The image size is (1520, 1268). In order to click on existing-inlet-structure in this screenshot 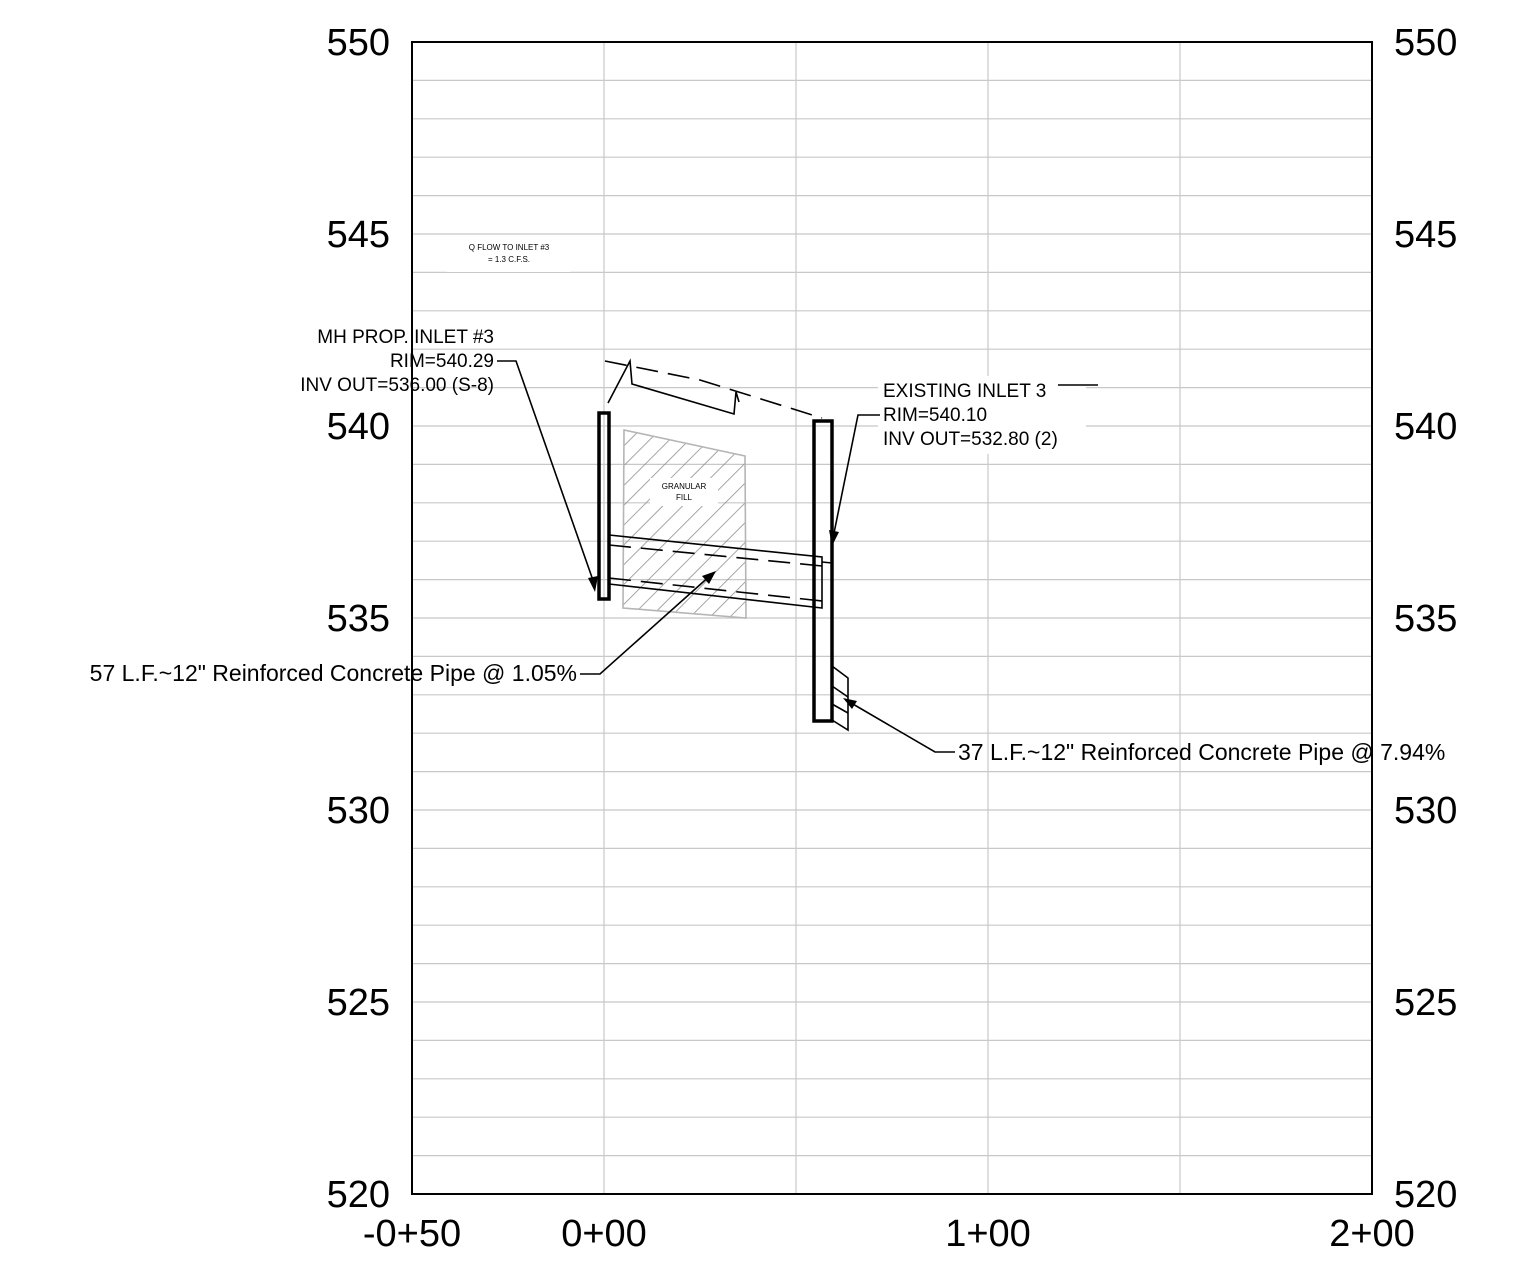, I will do `click(823, 571)`.